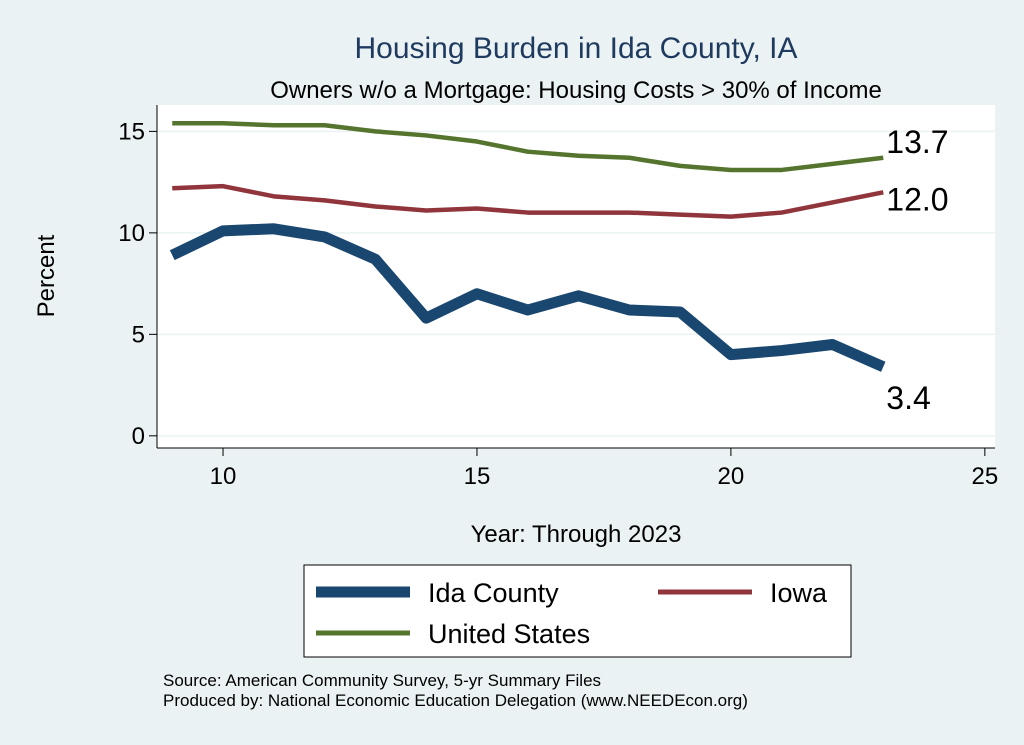  I want to click on end-label-united-states: 13.7, so click(917, 142).